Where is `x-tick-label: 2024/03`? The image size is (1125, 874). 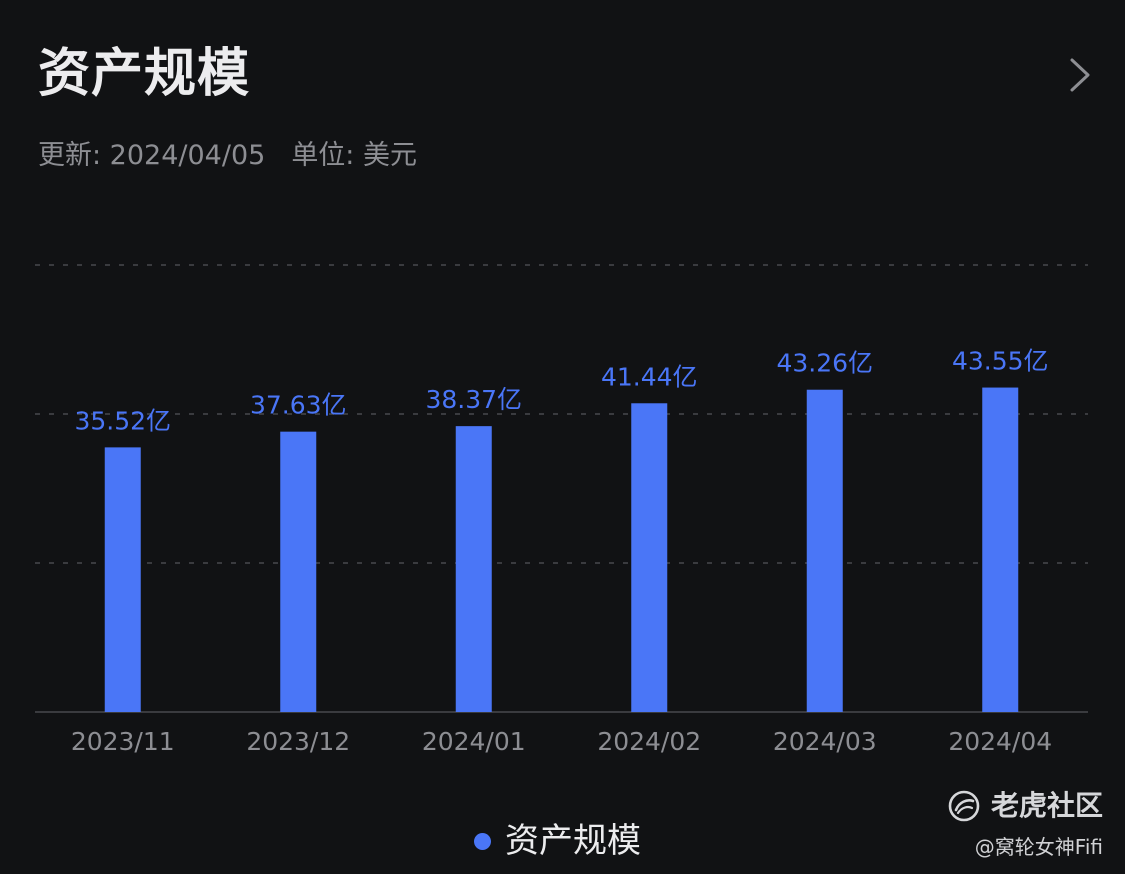 x-tick-label: 2024/03 is located at coordinates (825, 741).